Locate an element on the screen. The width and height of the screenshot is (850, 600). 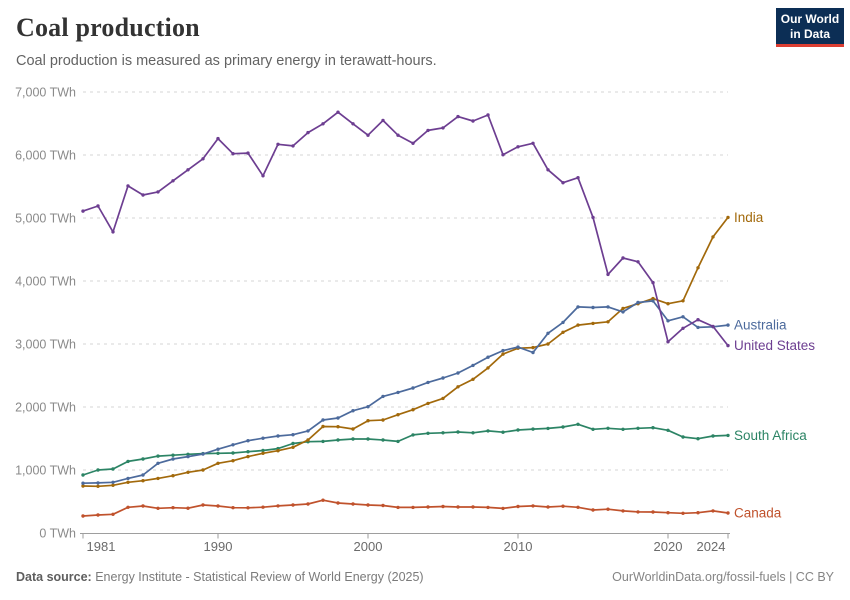
y-axis-tick-label: 0 TWh is located at coordinates (57, 534).